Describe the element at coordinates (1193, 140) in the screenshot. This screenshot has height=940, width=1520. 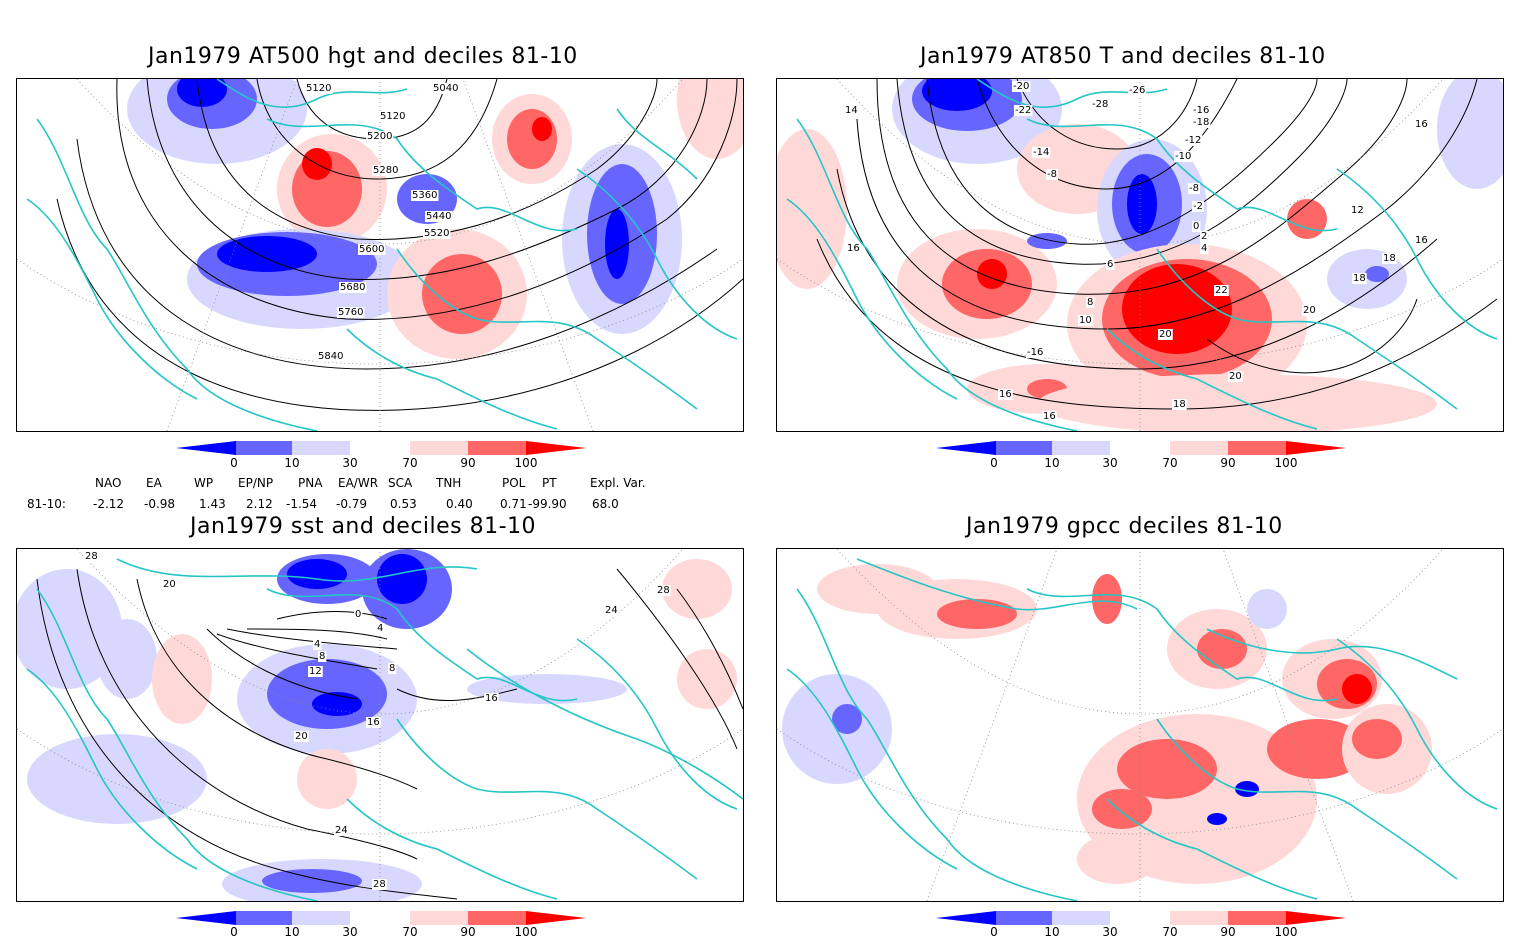
I see `contour-label: -12` at that location.